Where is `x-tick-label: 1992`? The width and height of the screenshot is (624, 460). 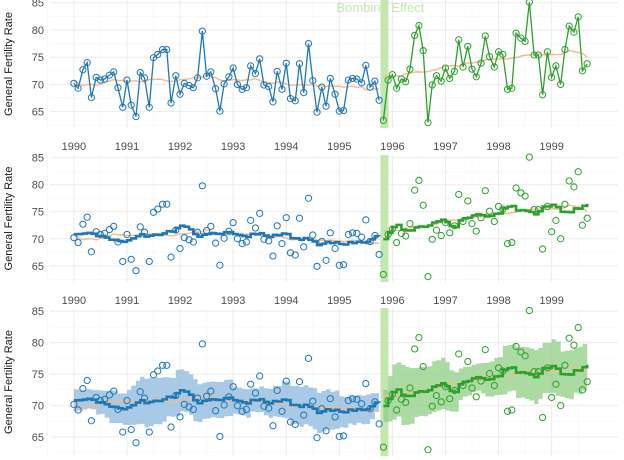
x-tick-label: 1992 is located at coordinates (180, 147).